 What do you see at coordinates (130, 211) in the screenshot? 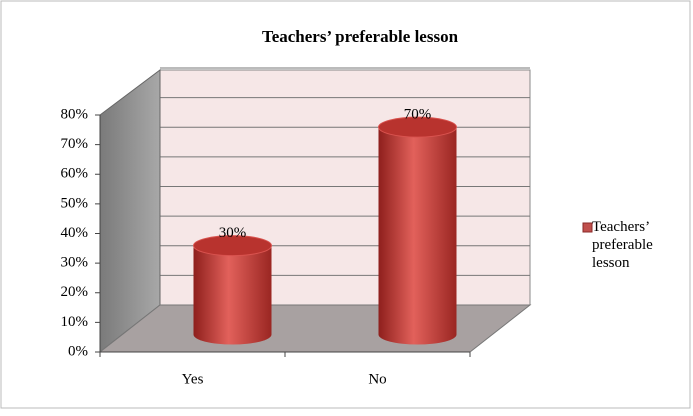
I see `side-wall` at bounding box center [130, 211].